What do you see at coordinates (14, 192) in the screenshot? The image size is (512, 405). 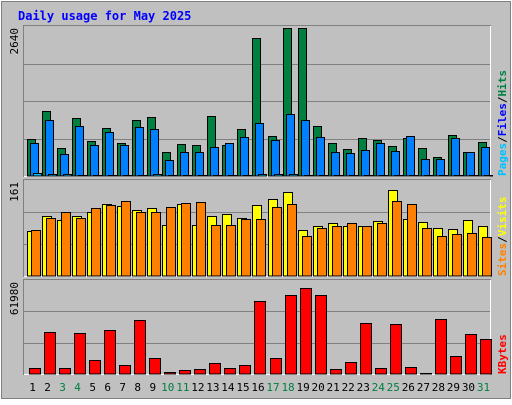 I see `y-max-label: 161` at bounding box center [14, 192].